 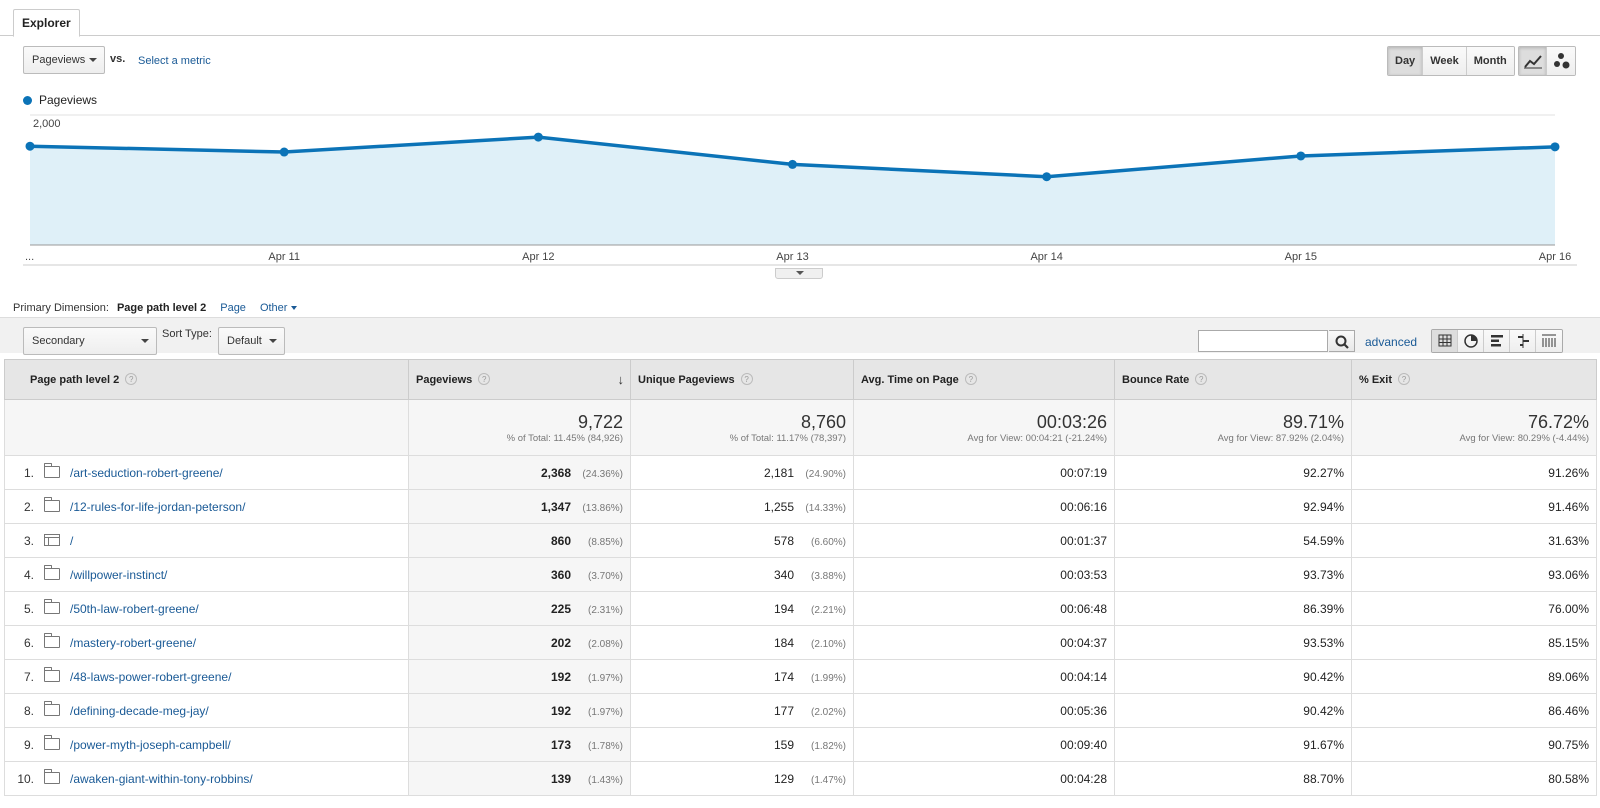 I want to click on column-header-bounce-rate: Bounce Rate?, so click(x=1233, y=379).